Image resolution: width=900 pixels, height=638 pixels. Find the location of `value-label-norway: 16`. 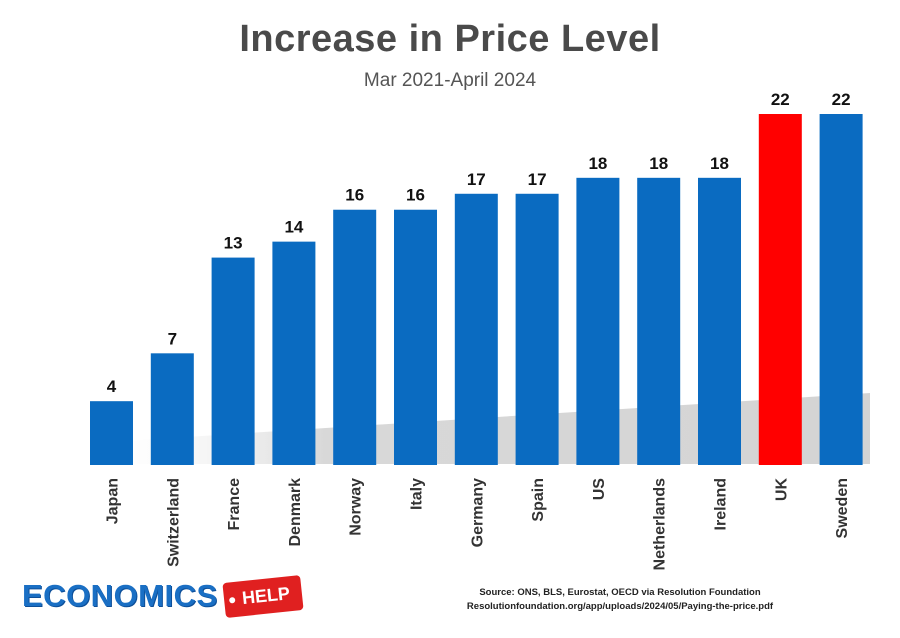

value-label-norway: 16 is located at coordinates (354, 195).